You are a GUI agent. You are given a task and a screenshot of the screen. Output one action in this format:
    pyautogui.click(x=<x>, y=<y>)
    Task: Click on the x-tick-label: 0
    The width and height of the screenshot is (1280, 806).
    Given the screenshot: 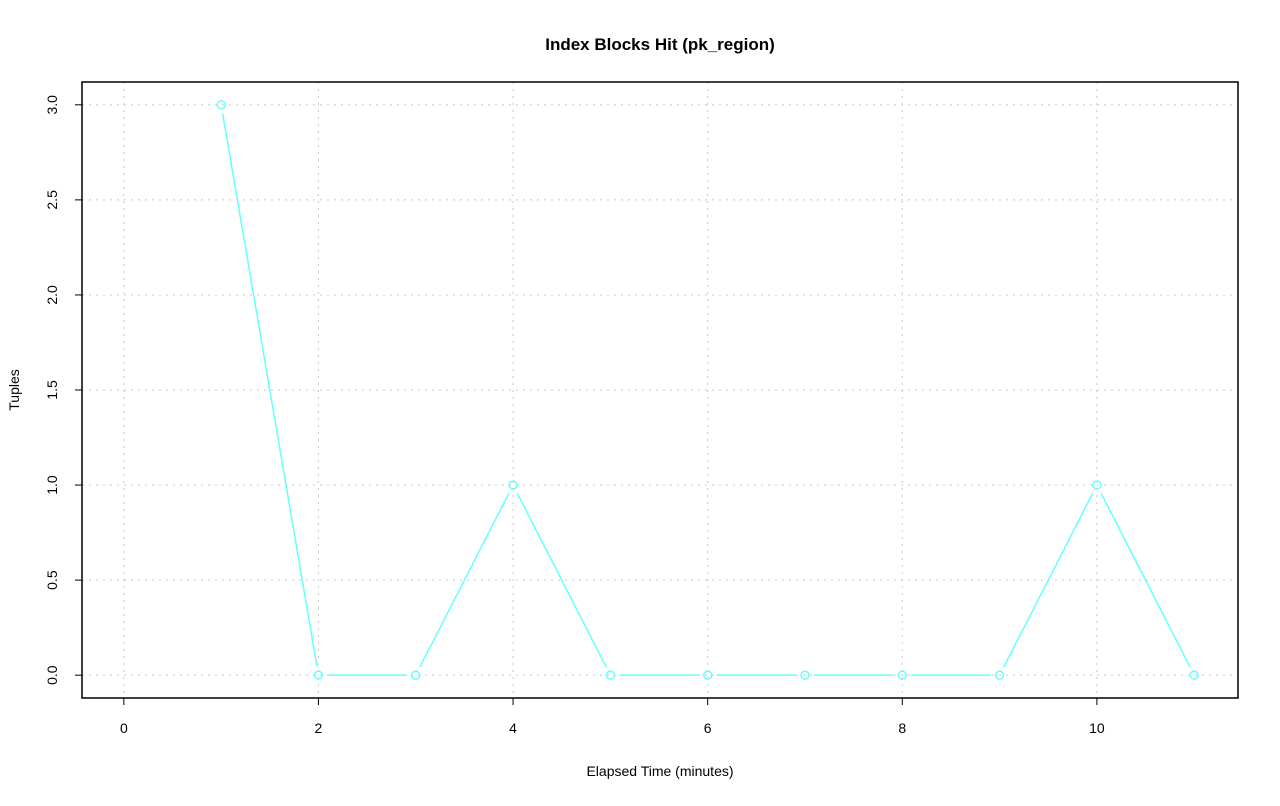 What is the action you would take?
    pyautogui.click(x=124, y=728)
    